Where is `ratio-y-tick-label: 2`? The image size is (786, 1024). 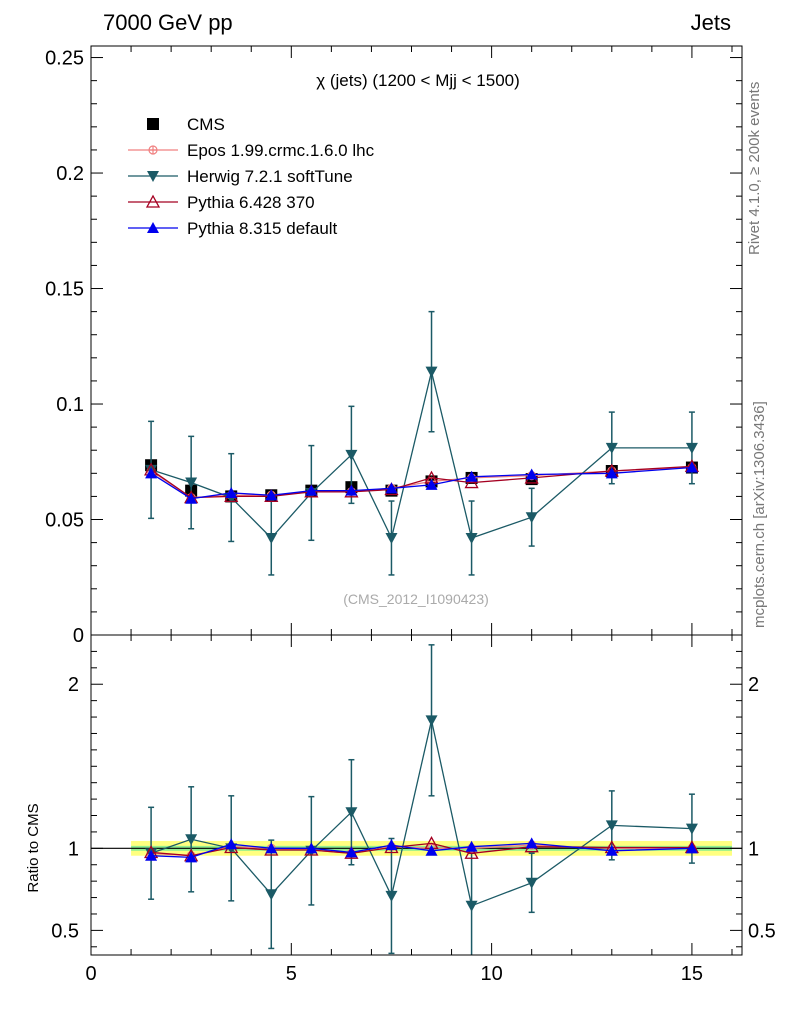
ratio-y-tick-label: 2 is located at coordinates (73, 685).